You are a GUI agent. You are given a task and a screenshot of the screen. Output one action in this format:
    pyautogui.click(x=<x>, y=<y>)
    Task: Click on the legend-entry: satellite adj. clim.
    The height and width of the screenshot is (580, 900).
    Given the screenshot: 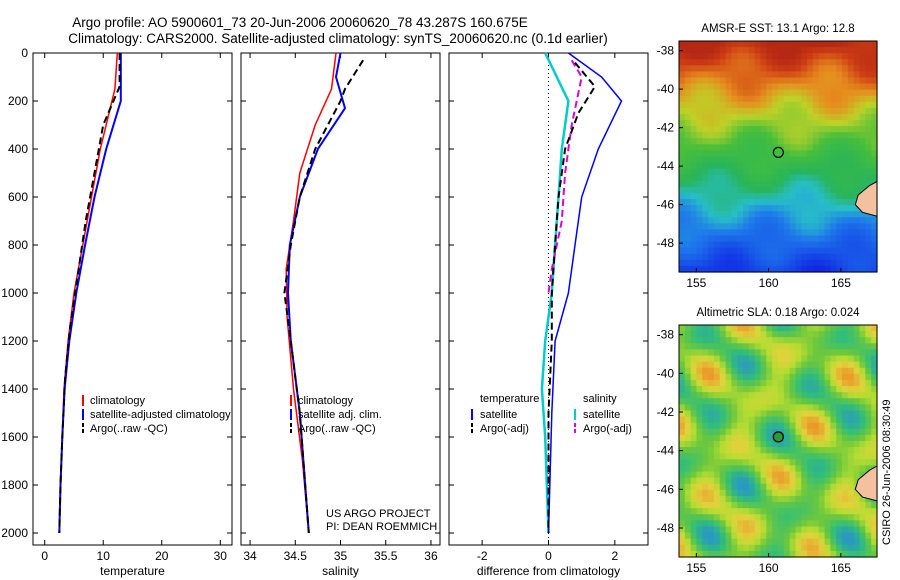 What is the action you would take?
    pyautogui.click(x=340, y=415)
    